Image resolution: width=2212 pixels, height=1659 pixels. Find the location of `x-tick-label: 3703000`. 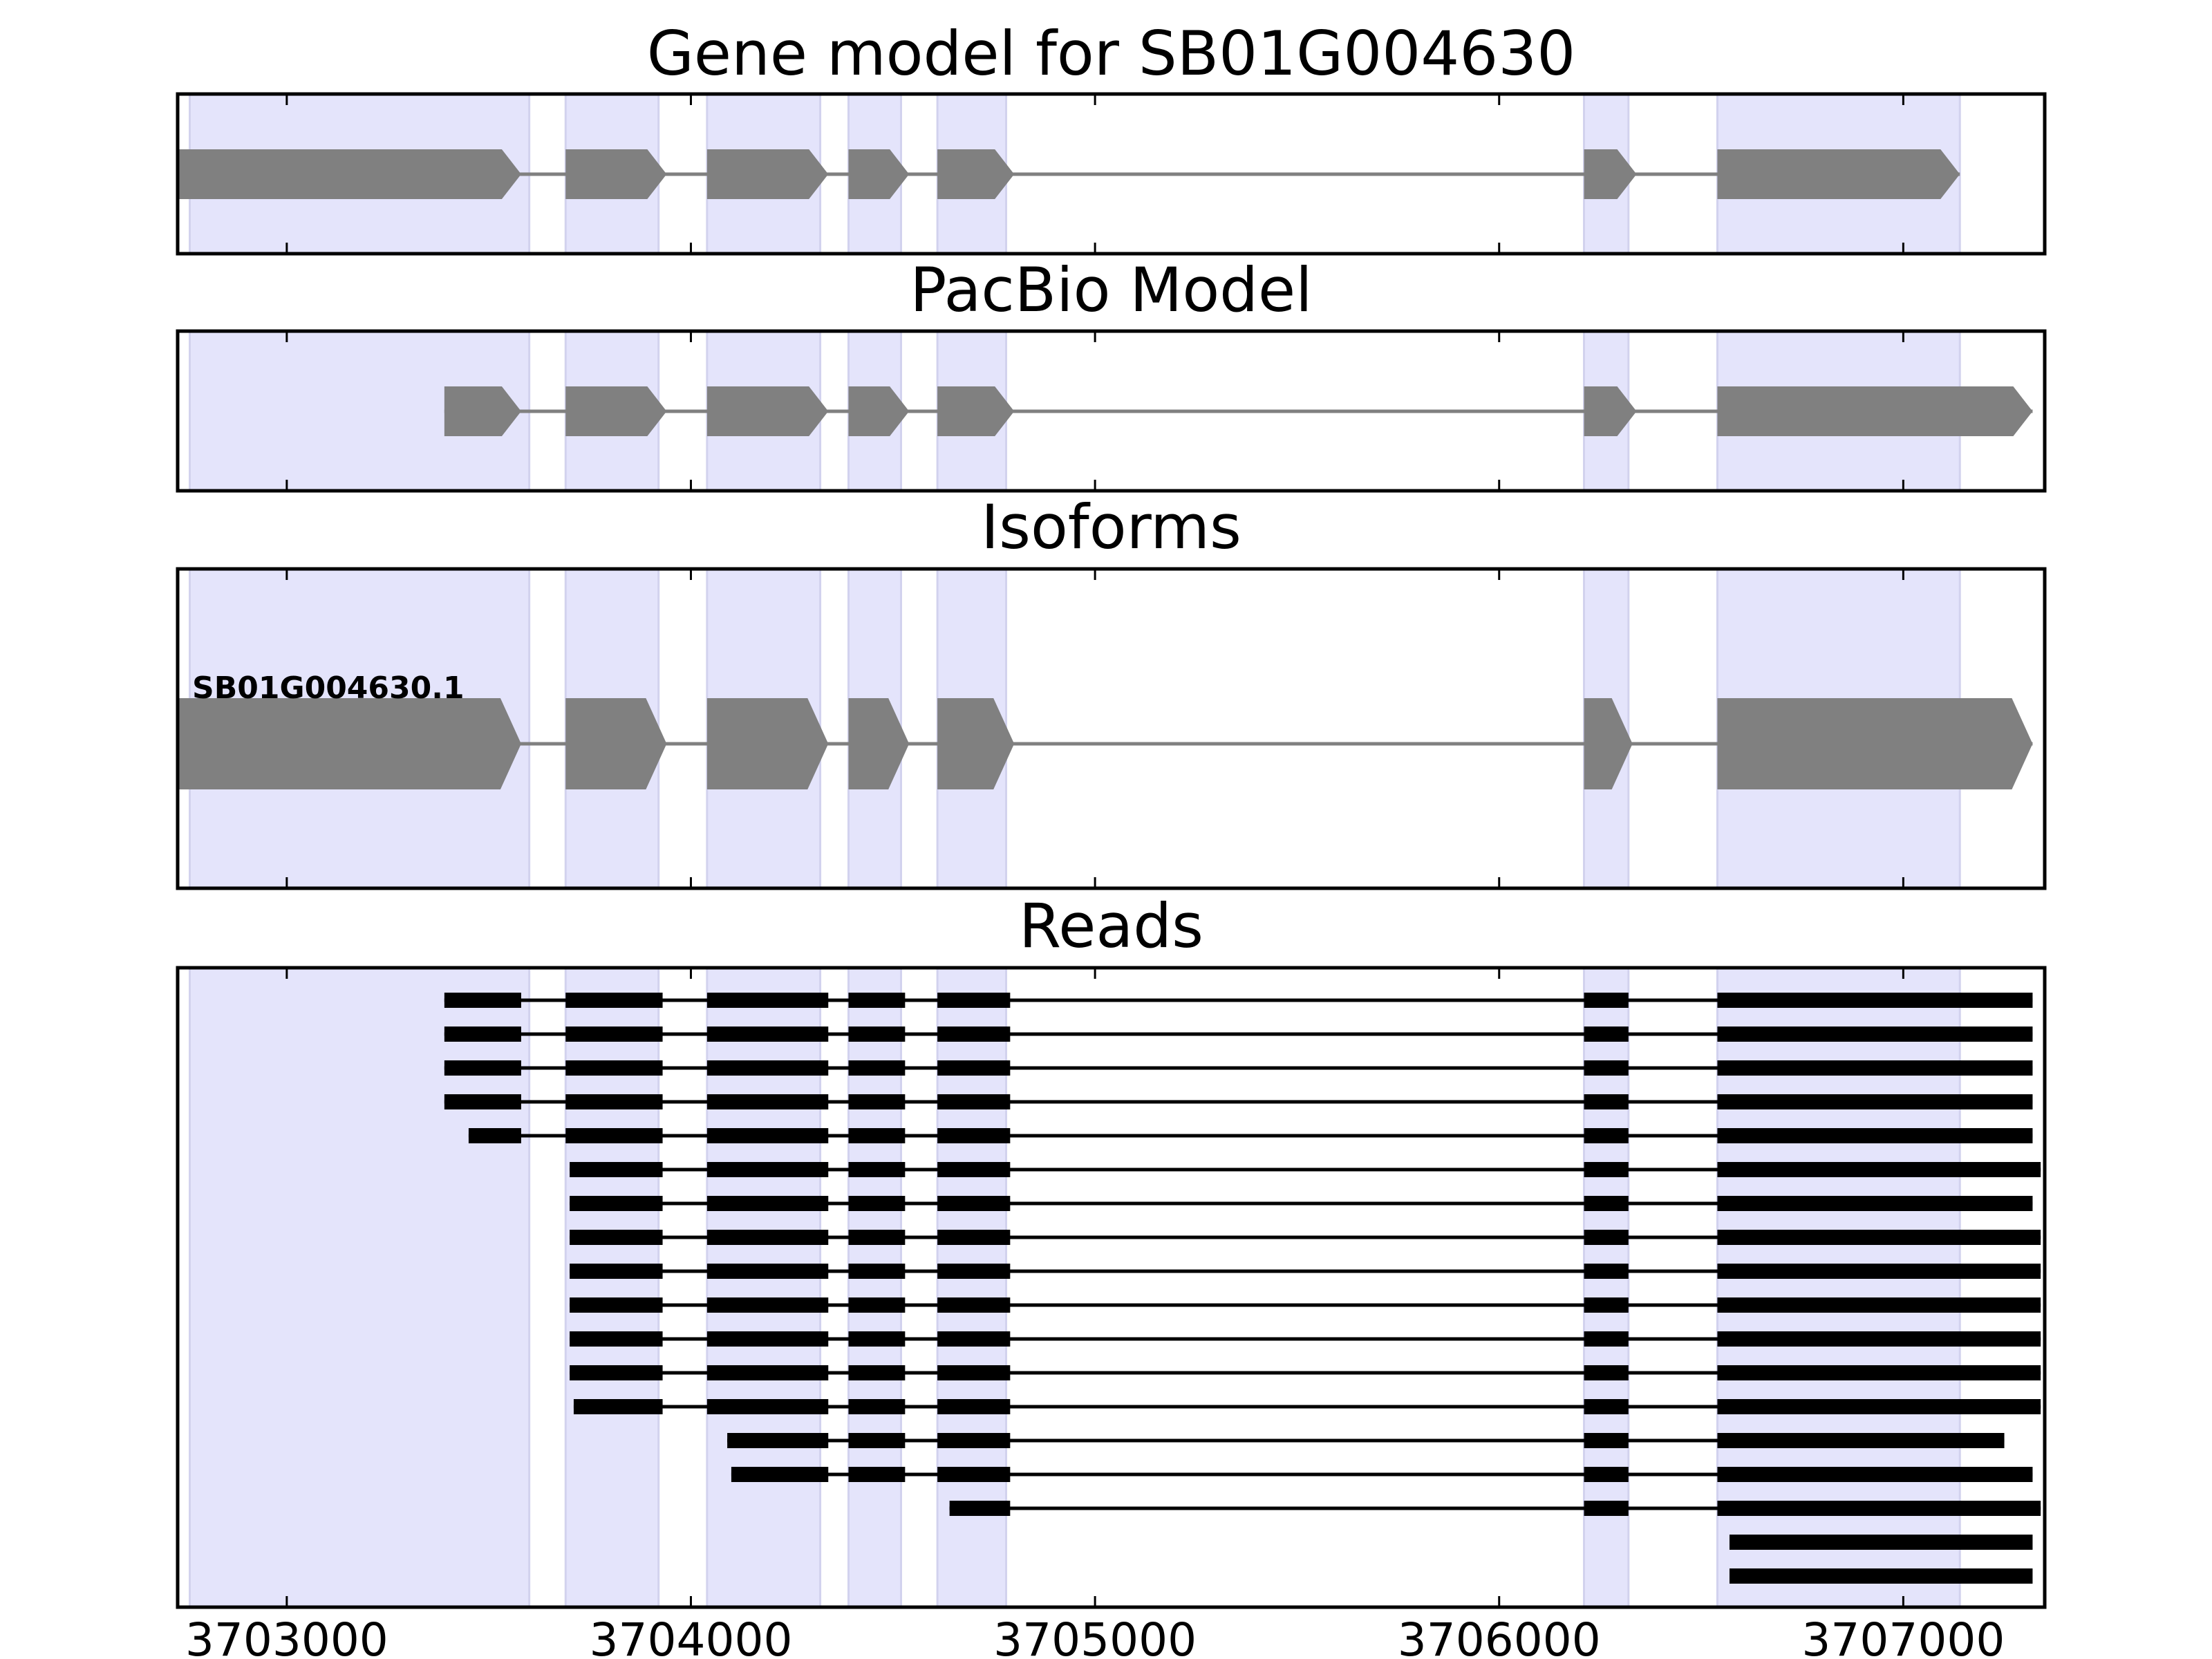

x-tick-label: 3703000 is located at coordinates (286, 1636).